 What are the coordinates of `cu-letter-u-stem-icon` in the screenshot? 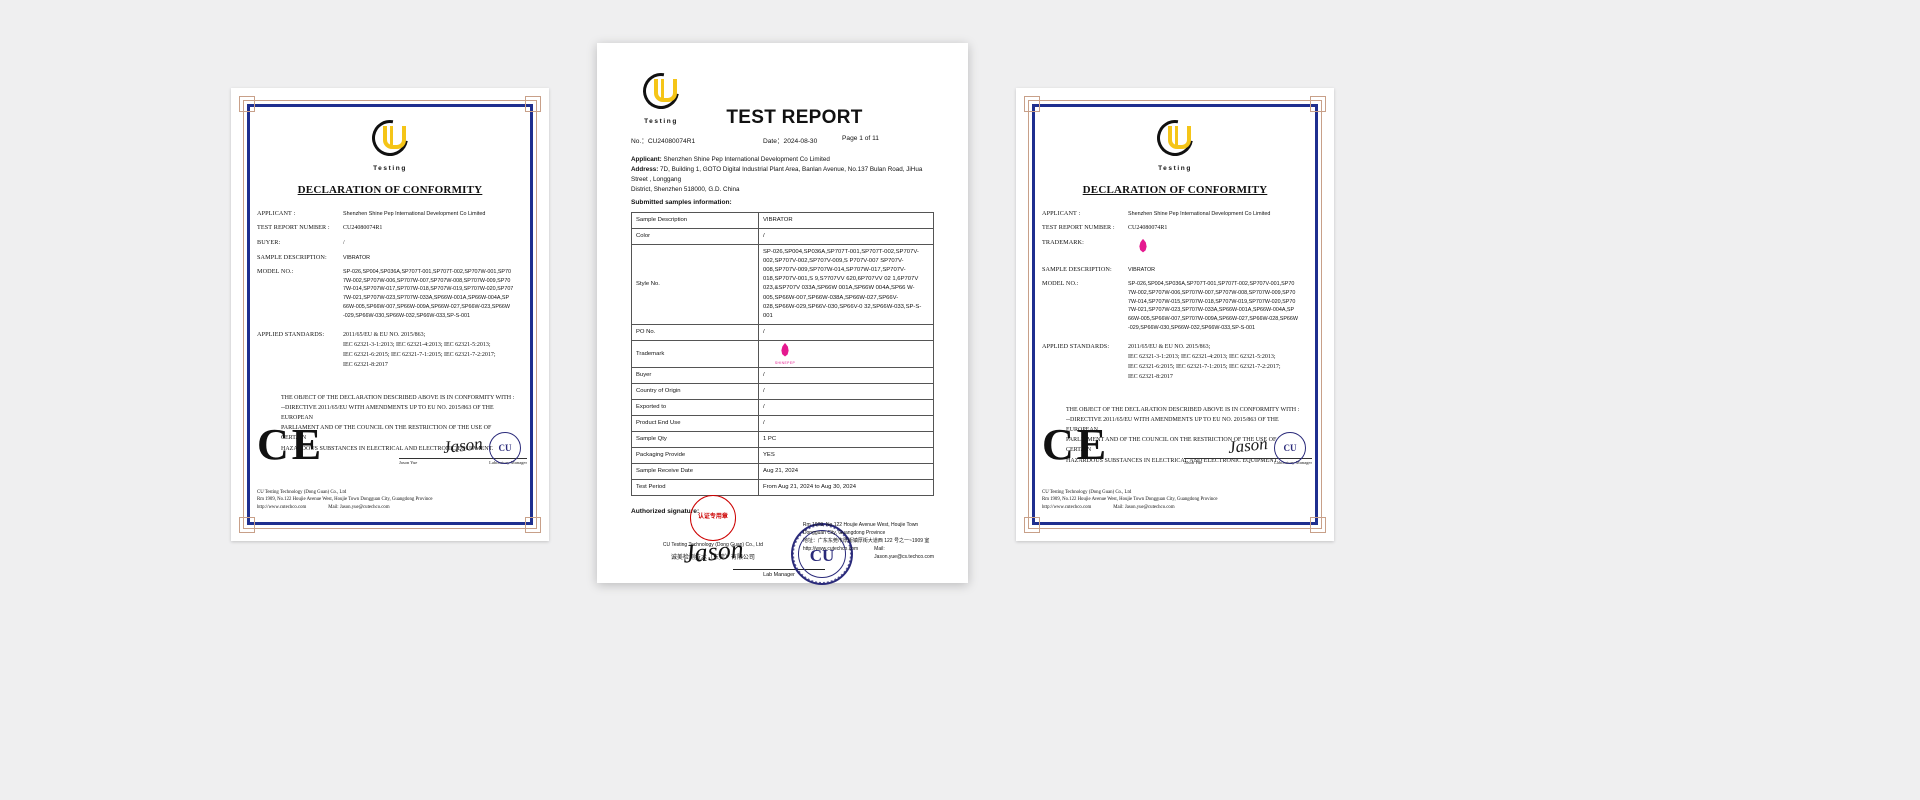 It's located at (1176, 137).